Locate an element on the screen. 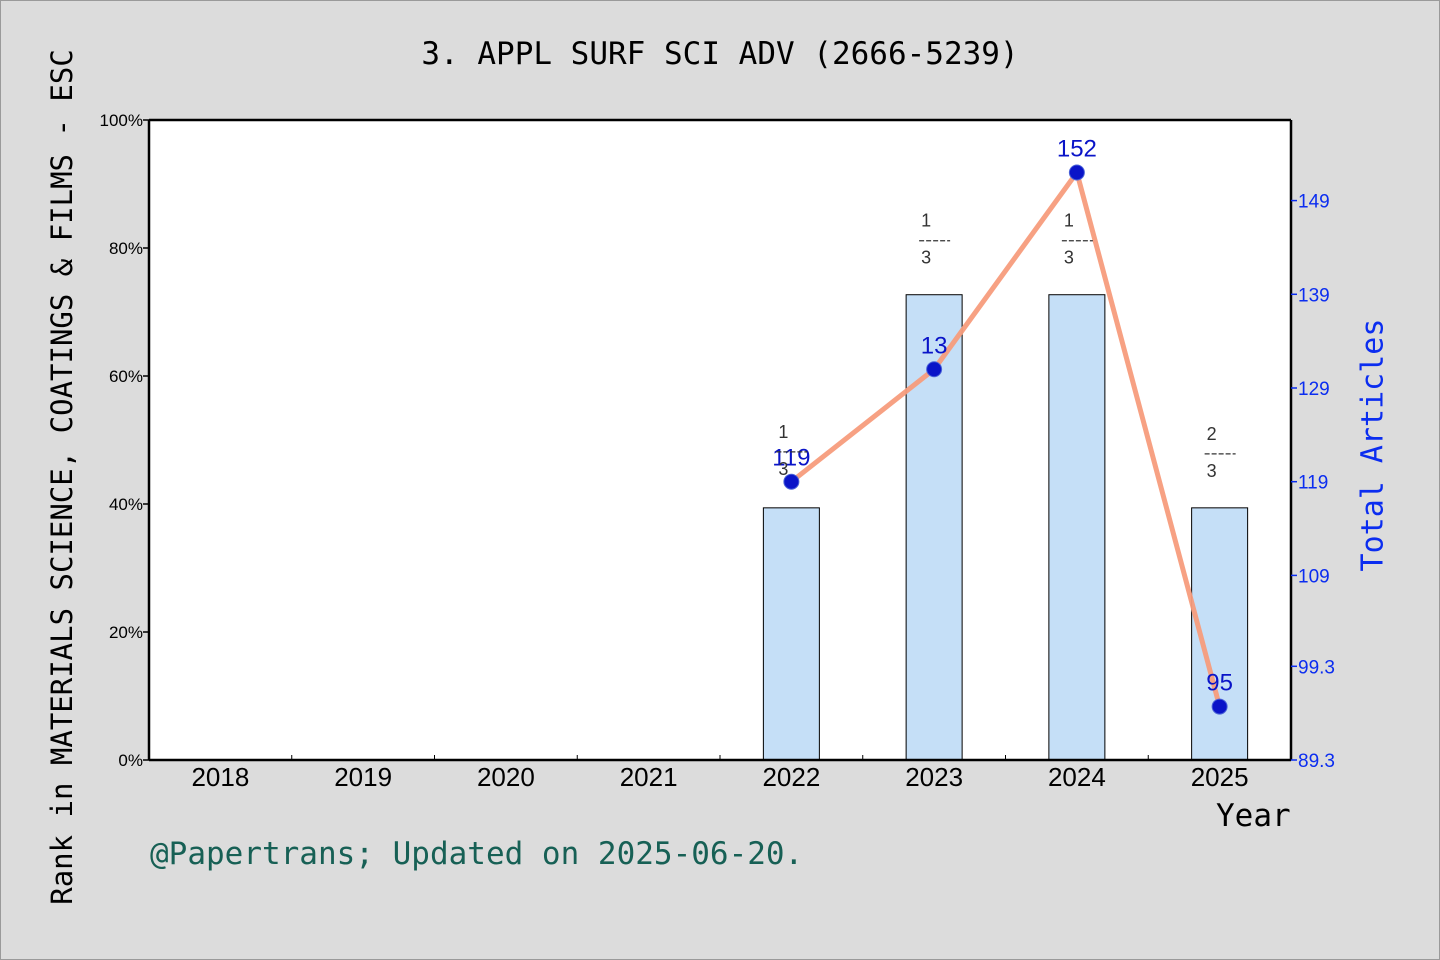 Image resolution: width=1440 pixels, height=960 pixels. line-value-label-2023: 13 is located at coordinates (934, 345).